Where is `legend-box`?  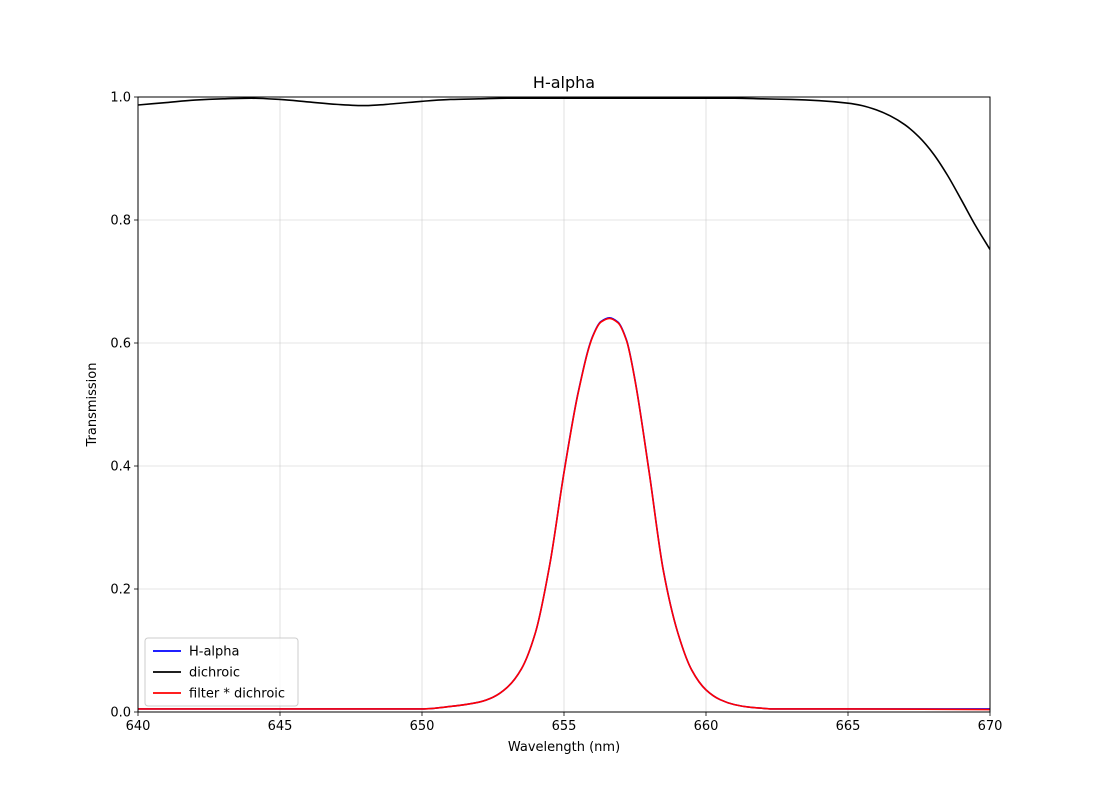 legend-box is located at coordinates (221, 672).